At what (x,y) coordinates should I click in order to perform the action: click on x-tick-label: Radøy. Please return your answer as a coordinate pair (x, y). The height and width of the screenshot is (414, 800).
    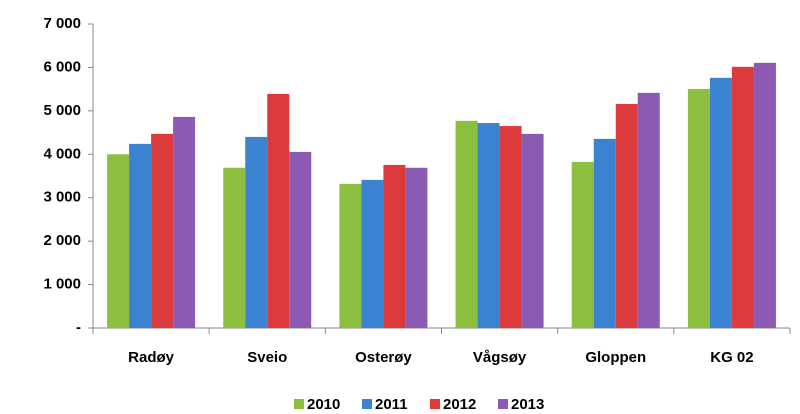
    Looking at the image, I should click on (151, 357).